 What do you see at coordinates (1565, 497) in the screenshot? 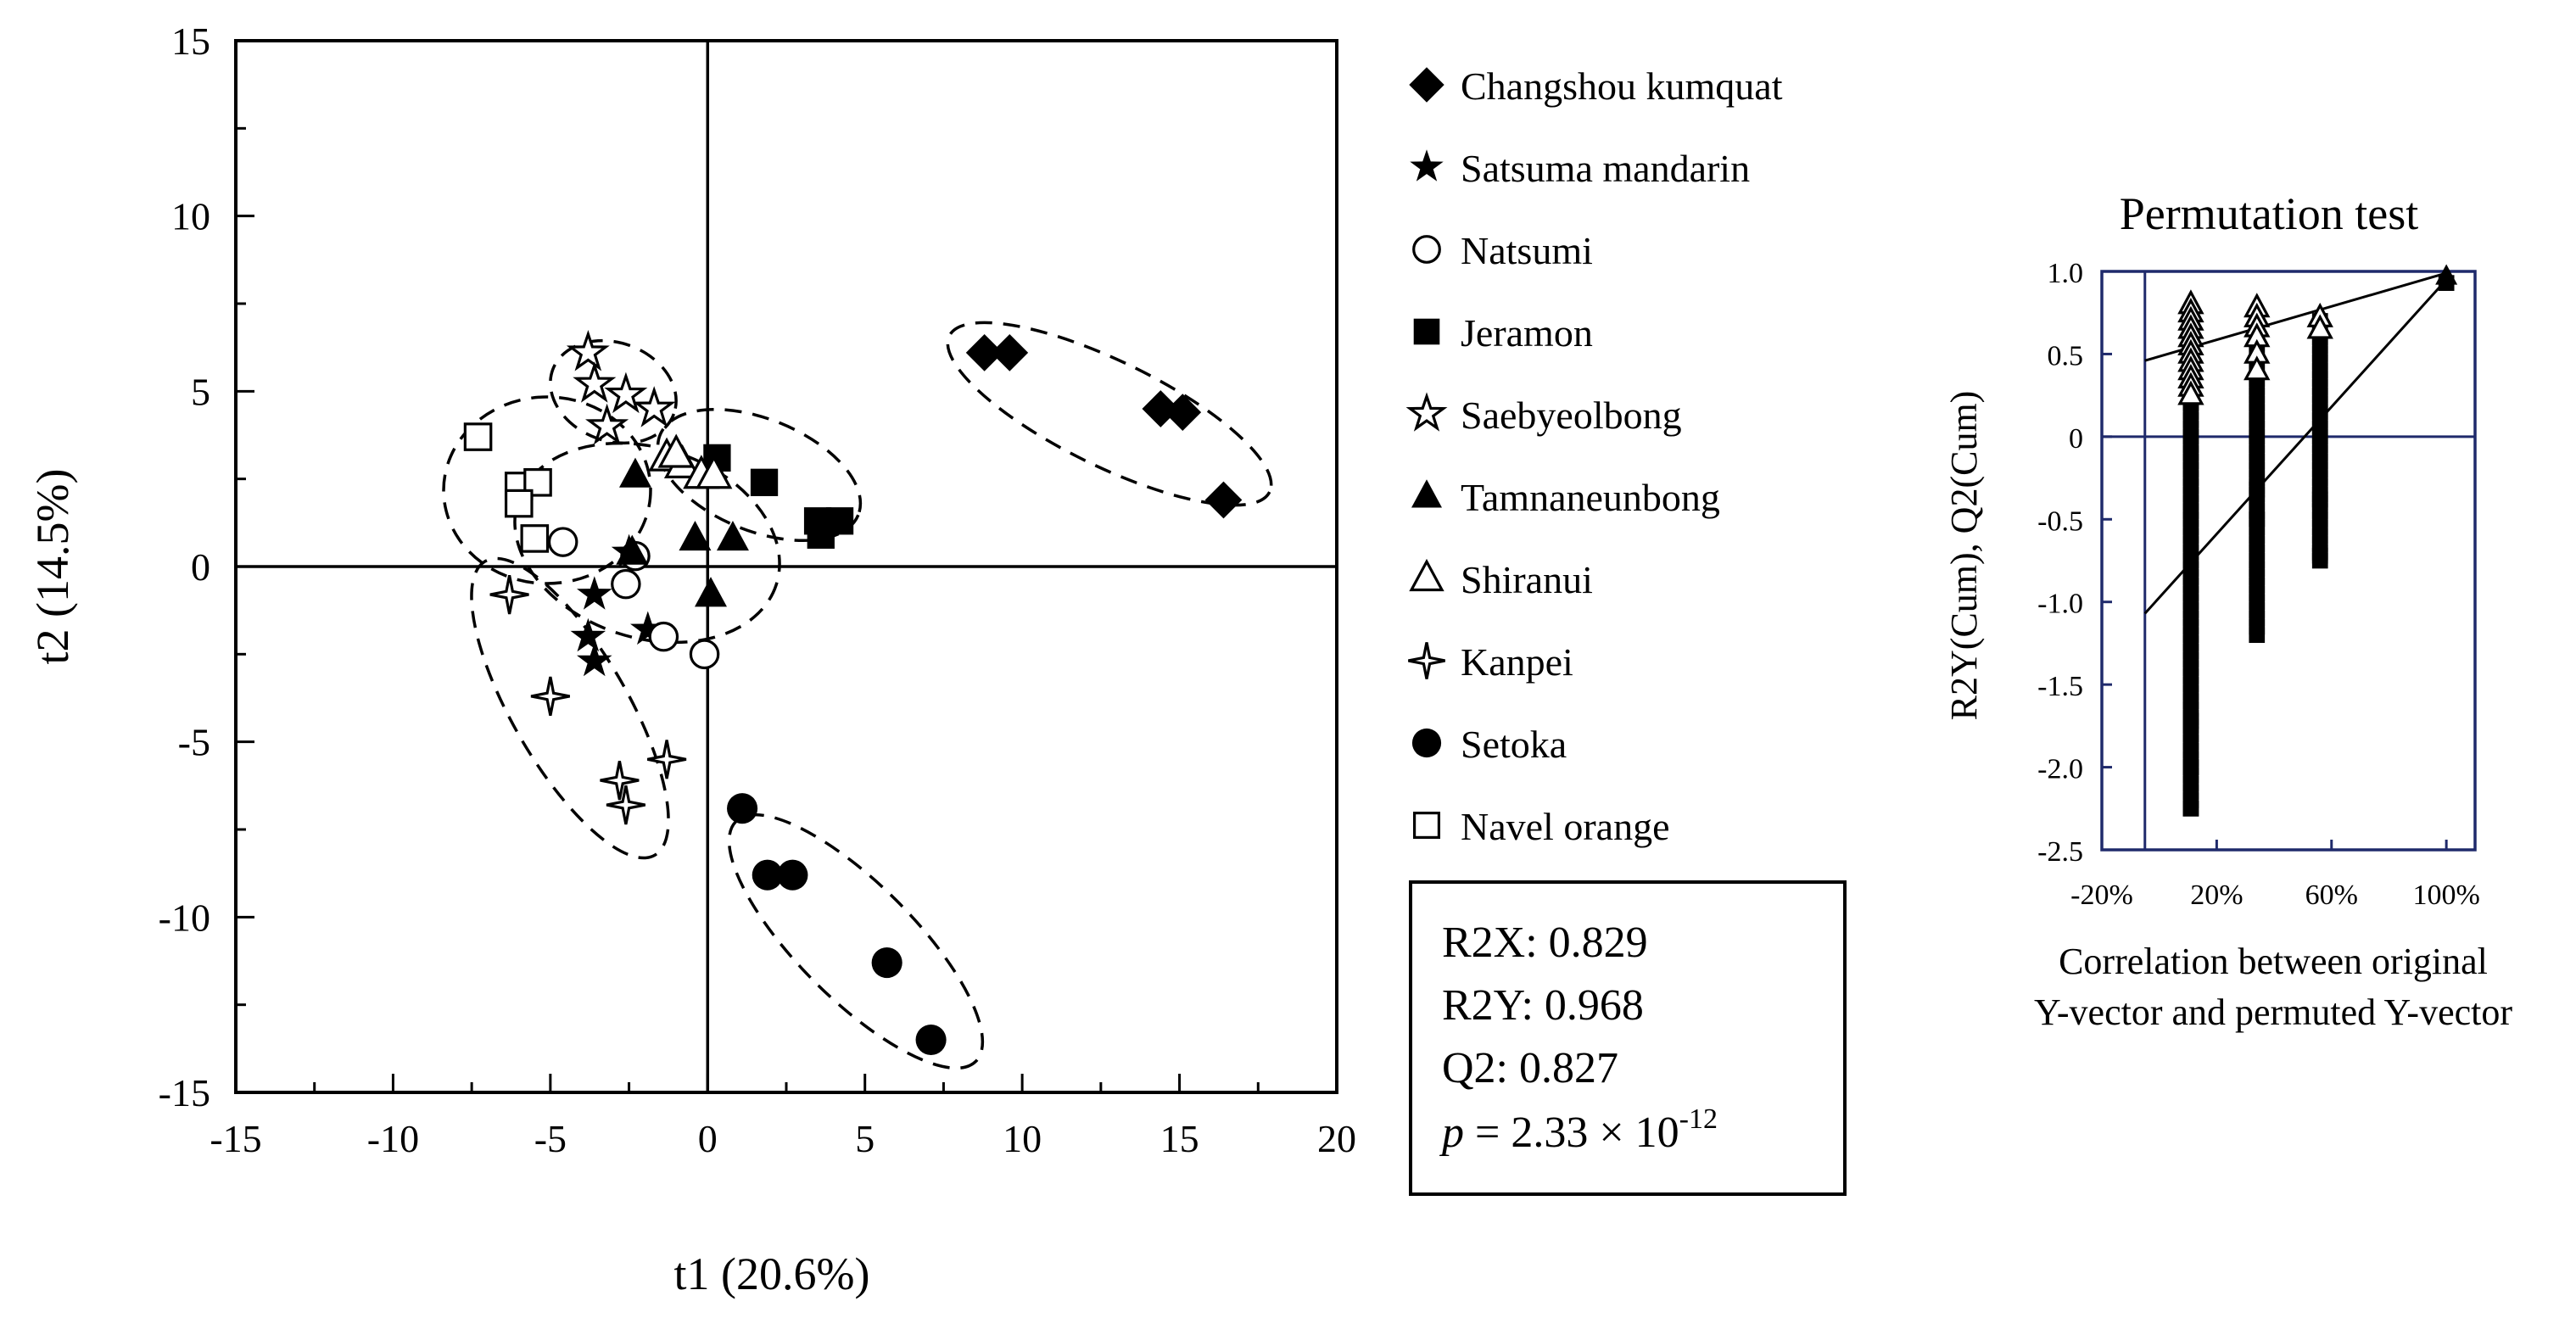
I see `legend-item-tamnaneunbong: Tamnaneunbong` at bounding box center [1565, 497].